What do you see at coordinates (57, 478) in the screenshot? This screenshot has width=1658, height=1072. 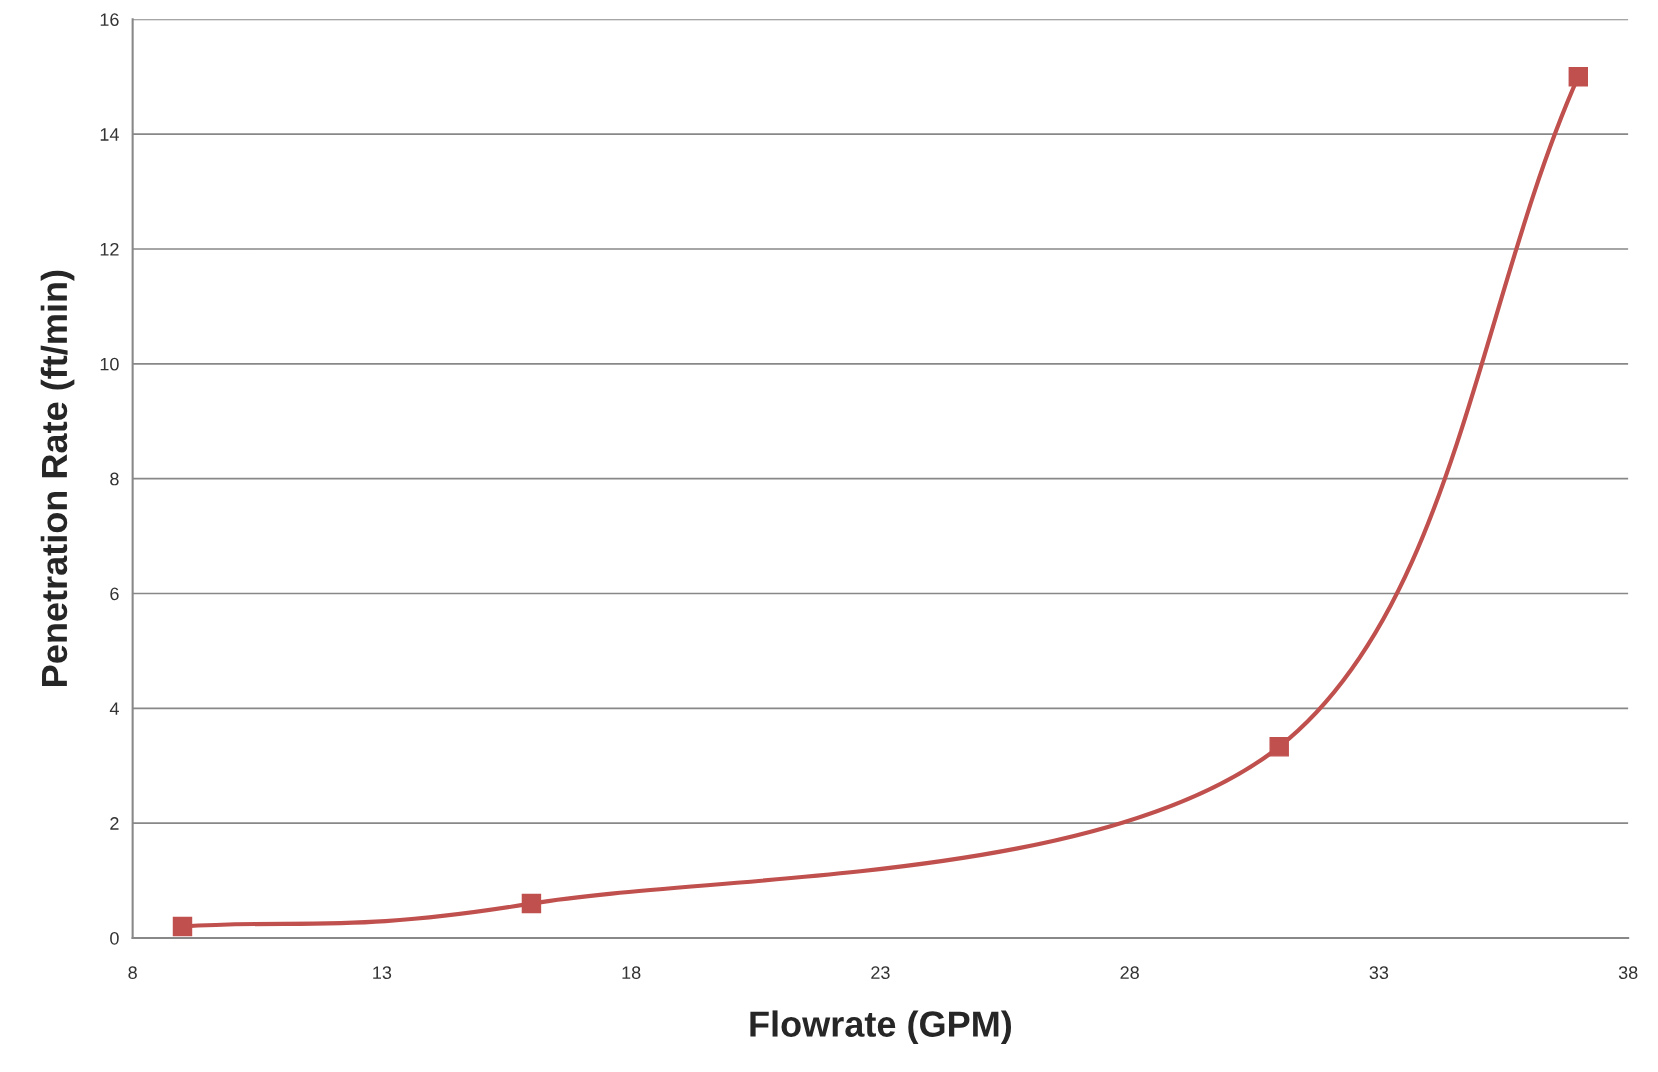 I see `y-axis-title: Penetration Rate (ft/min)` at bounding box center [57, 478].